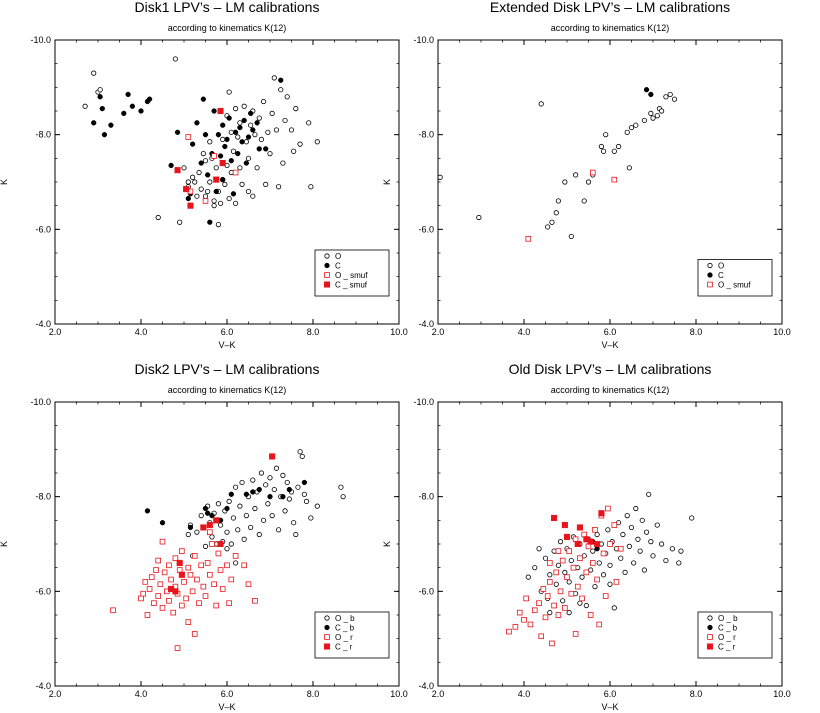  Describe the element at coordinates (184, 590) in the screenshot. I see `series-open-square` at that location.